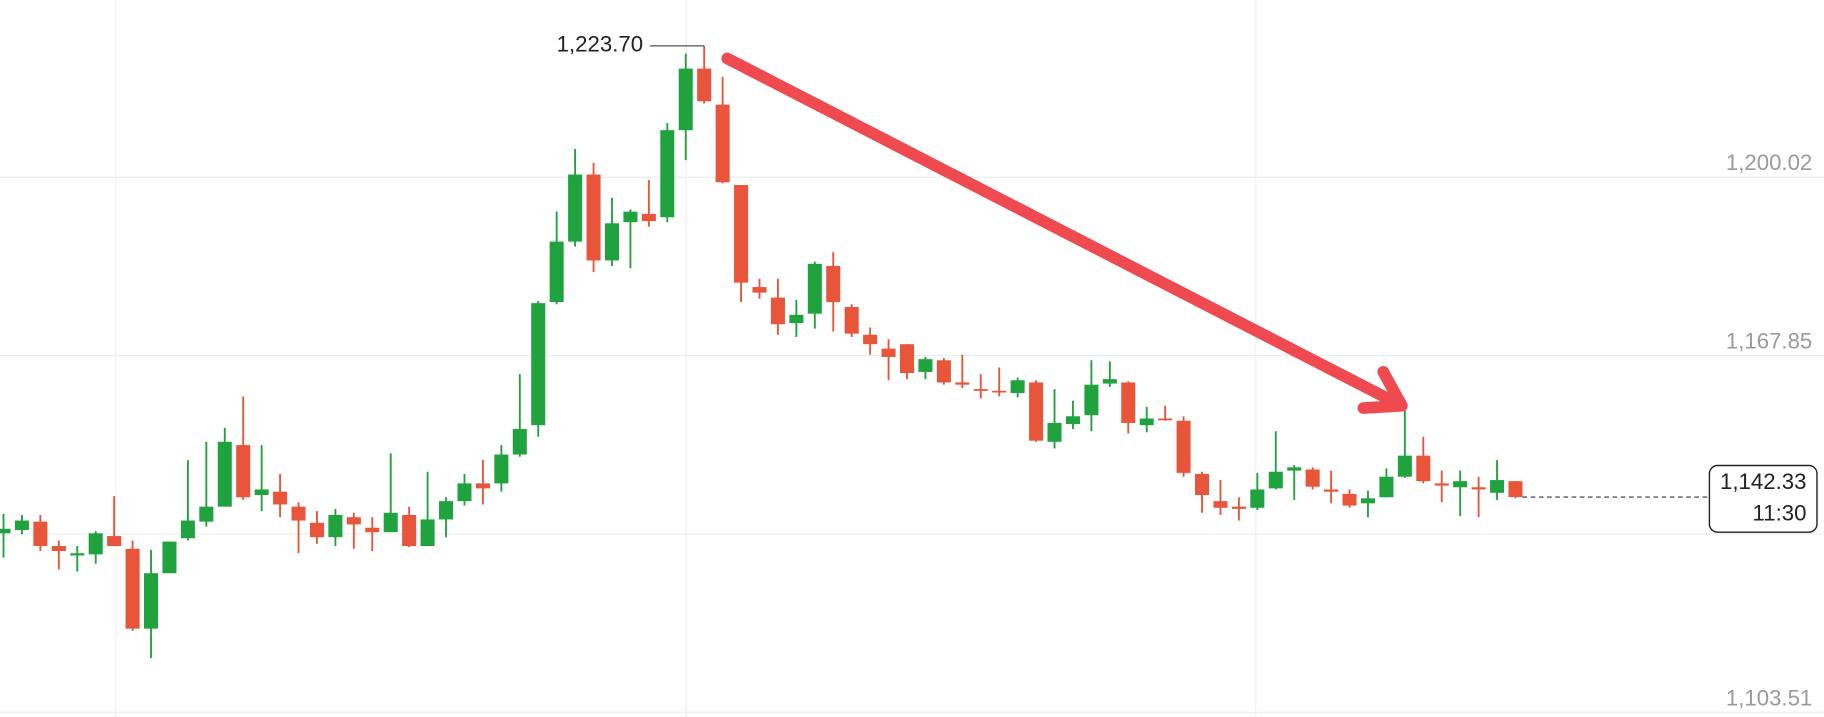 The image size is (1824, 717). Describe the element at coordinates (600, 44) in the screenshot. I see `high-label: 1,223.70` at that location.